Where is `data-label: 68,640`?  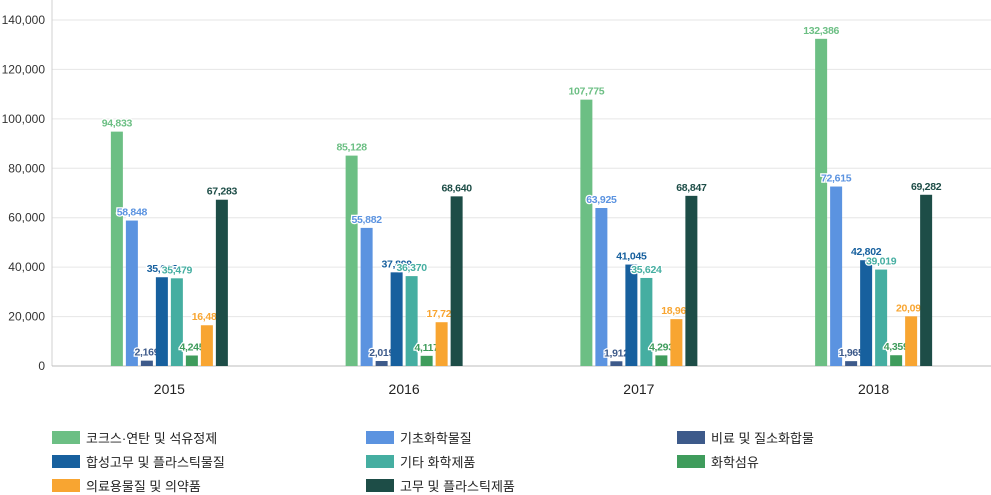
data-label: 68,640 is located at coordinates (456, 188).